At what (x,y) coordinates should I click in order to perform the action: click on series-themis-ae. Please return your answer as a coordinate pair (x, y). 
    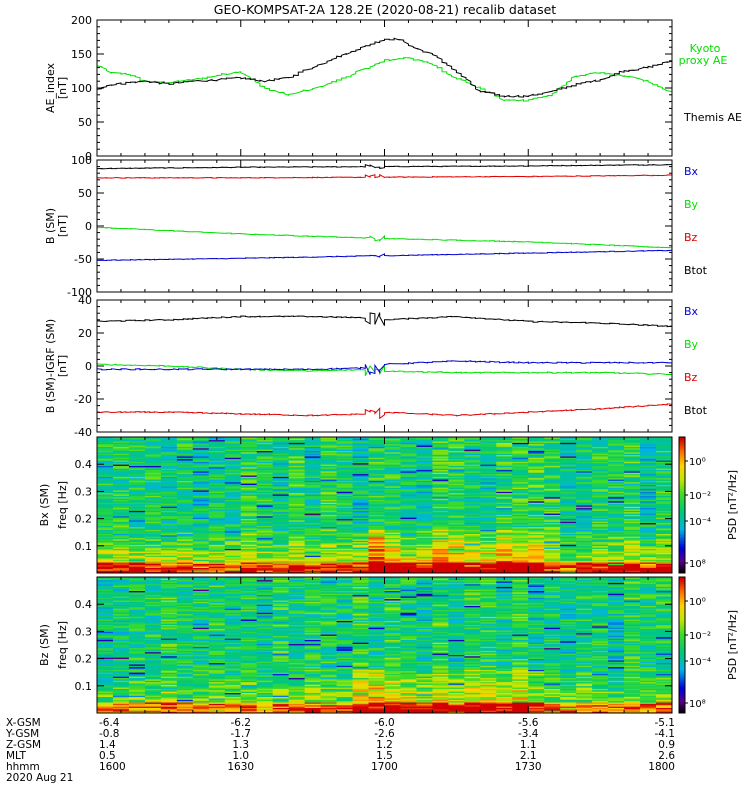
    Looking at the image, I should click on (384, 67).